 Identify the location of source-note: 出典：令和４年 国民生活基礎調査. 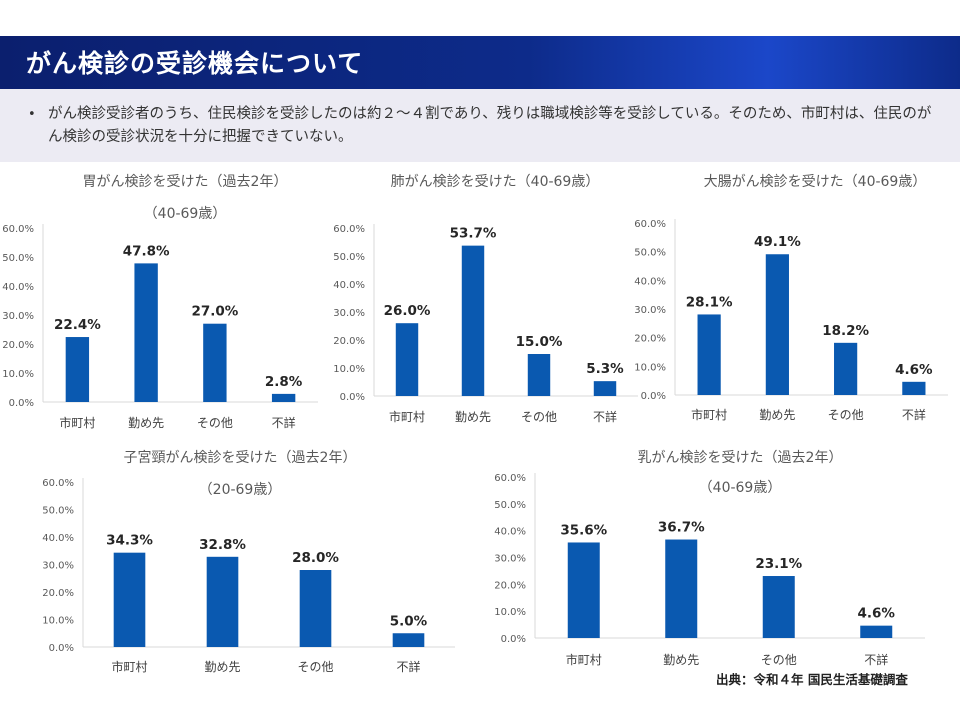
(812, 679).